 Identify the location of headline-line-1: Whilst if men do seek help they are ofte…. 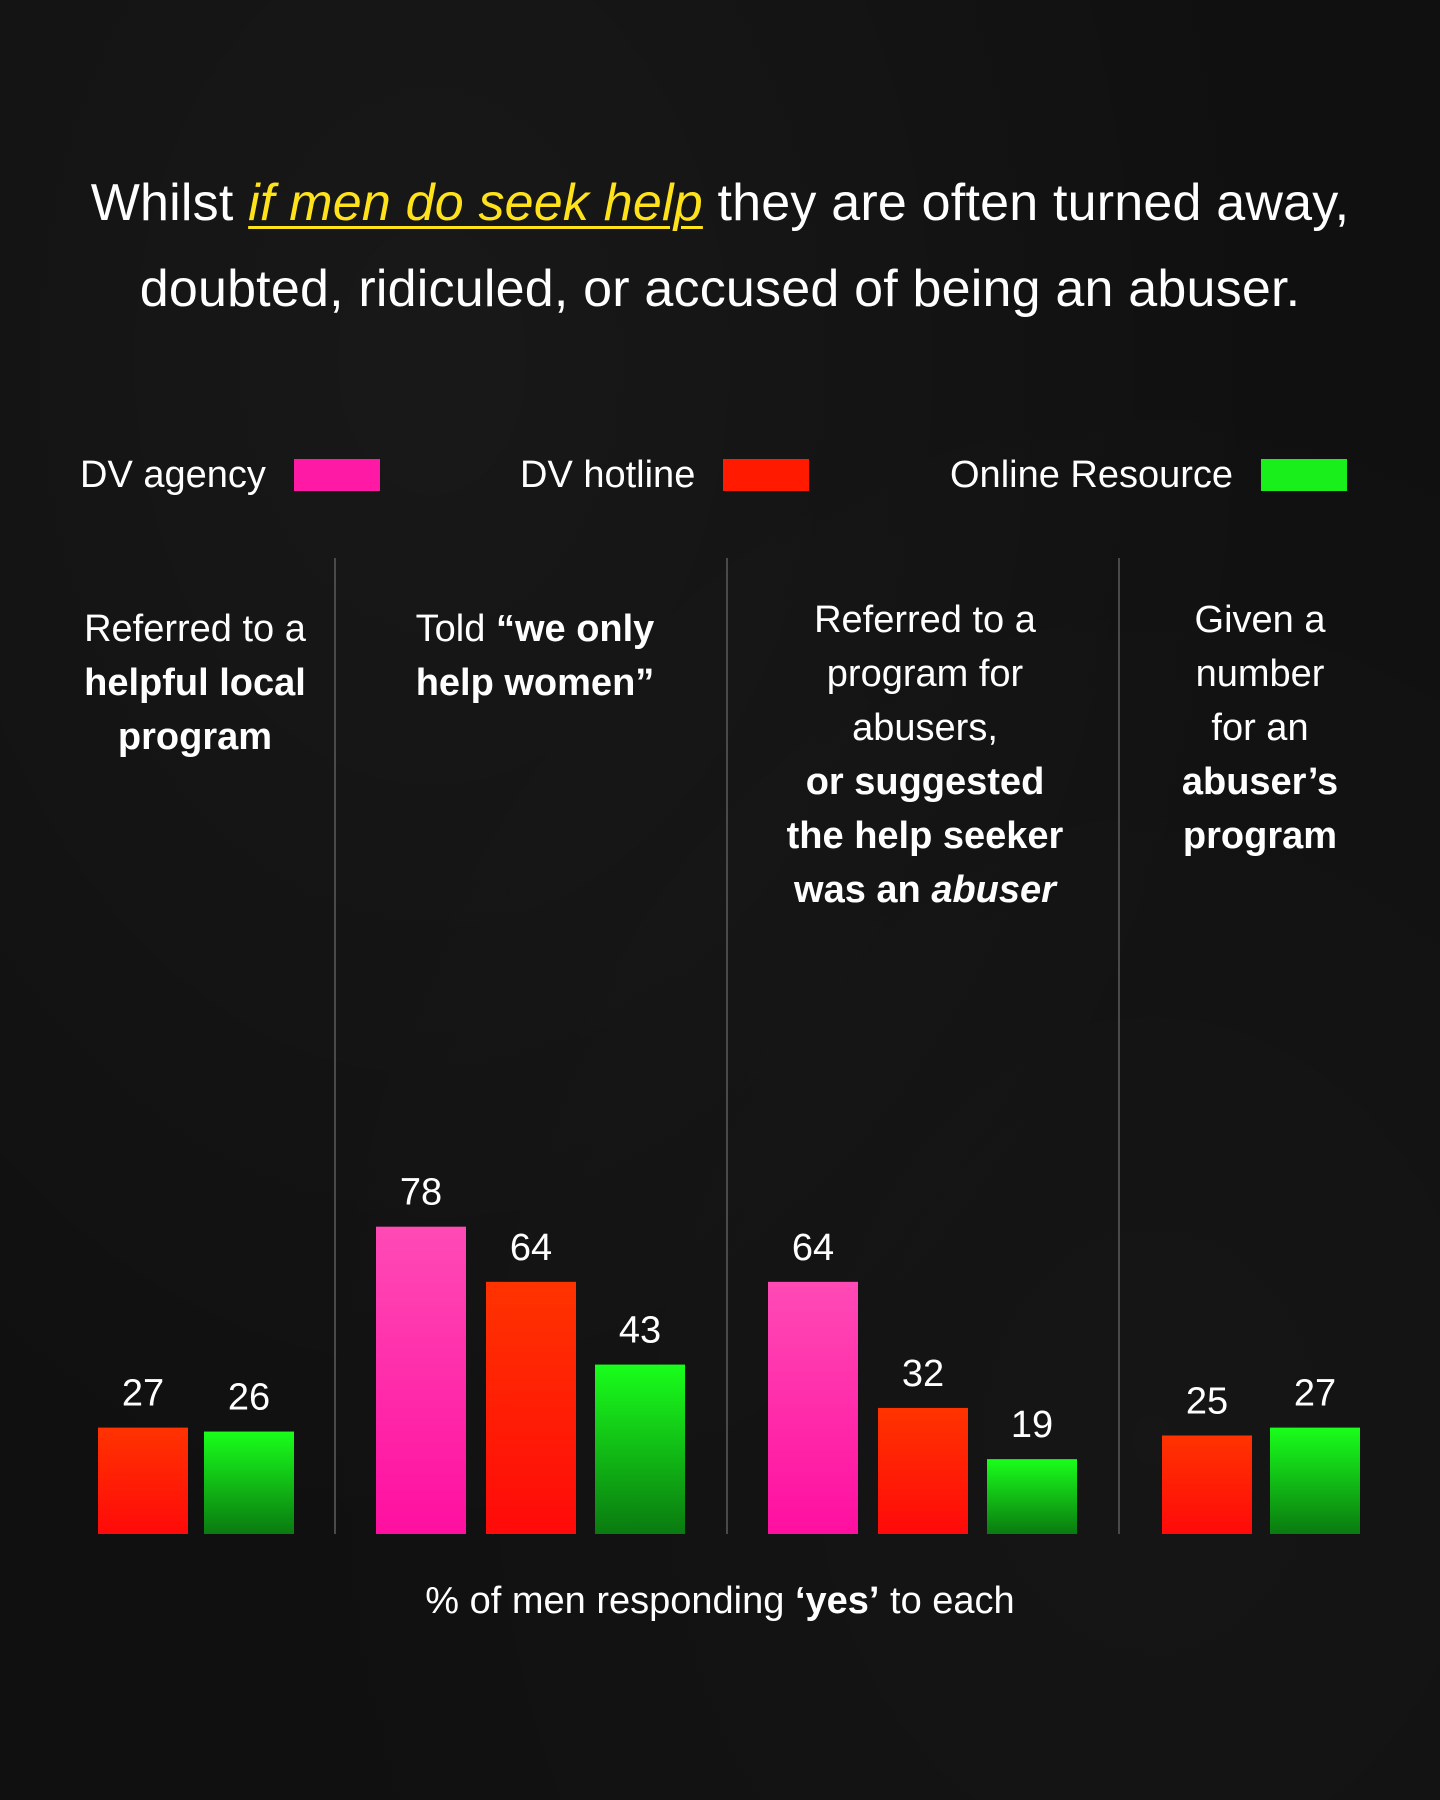
(720, 203).